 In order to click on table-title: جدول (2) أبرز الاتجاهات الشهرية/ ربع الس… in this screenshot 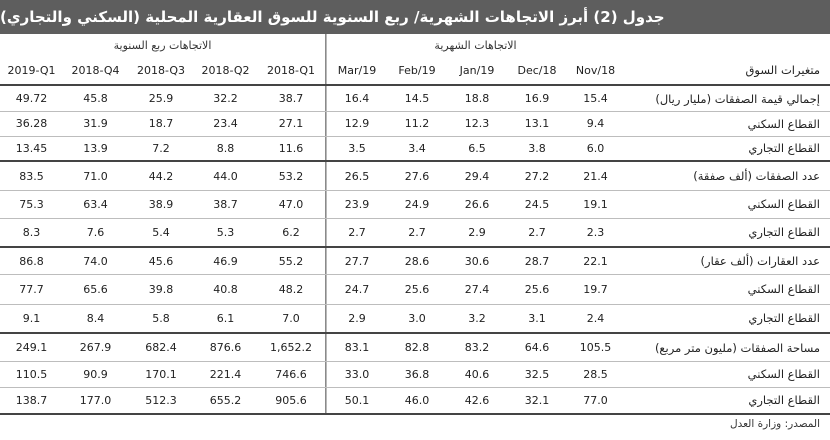, I will do `click(415, 17)`.